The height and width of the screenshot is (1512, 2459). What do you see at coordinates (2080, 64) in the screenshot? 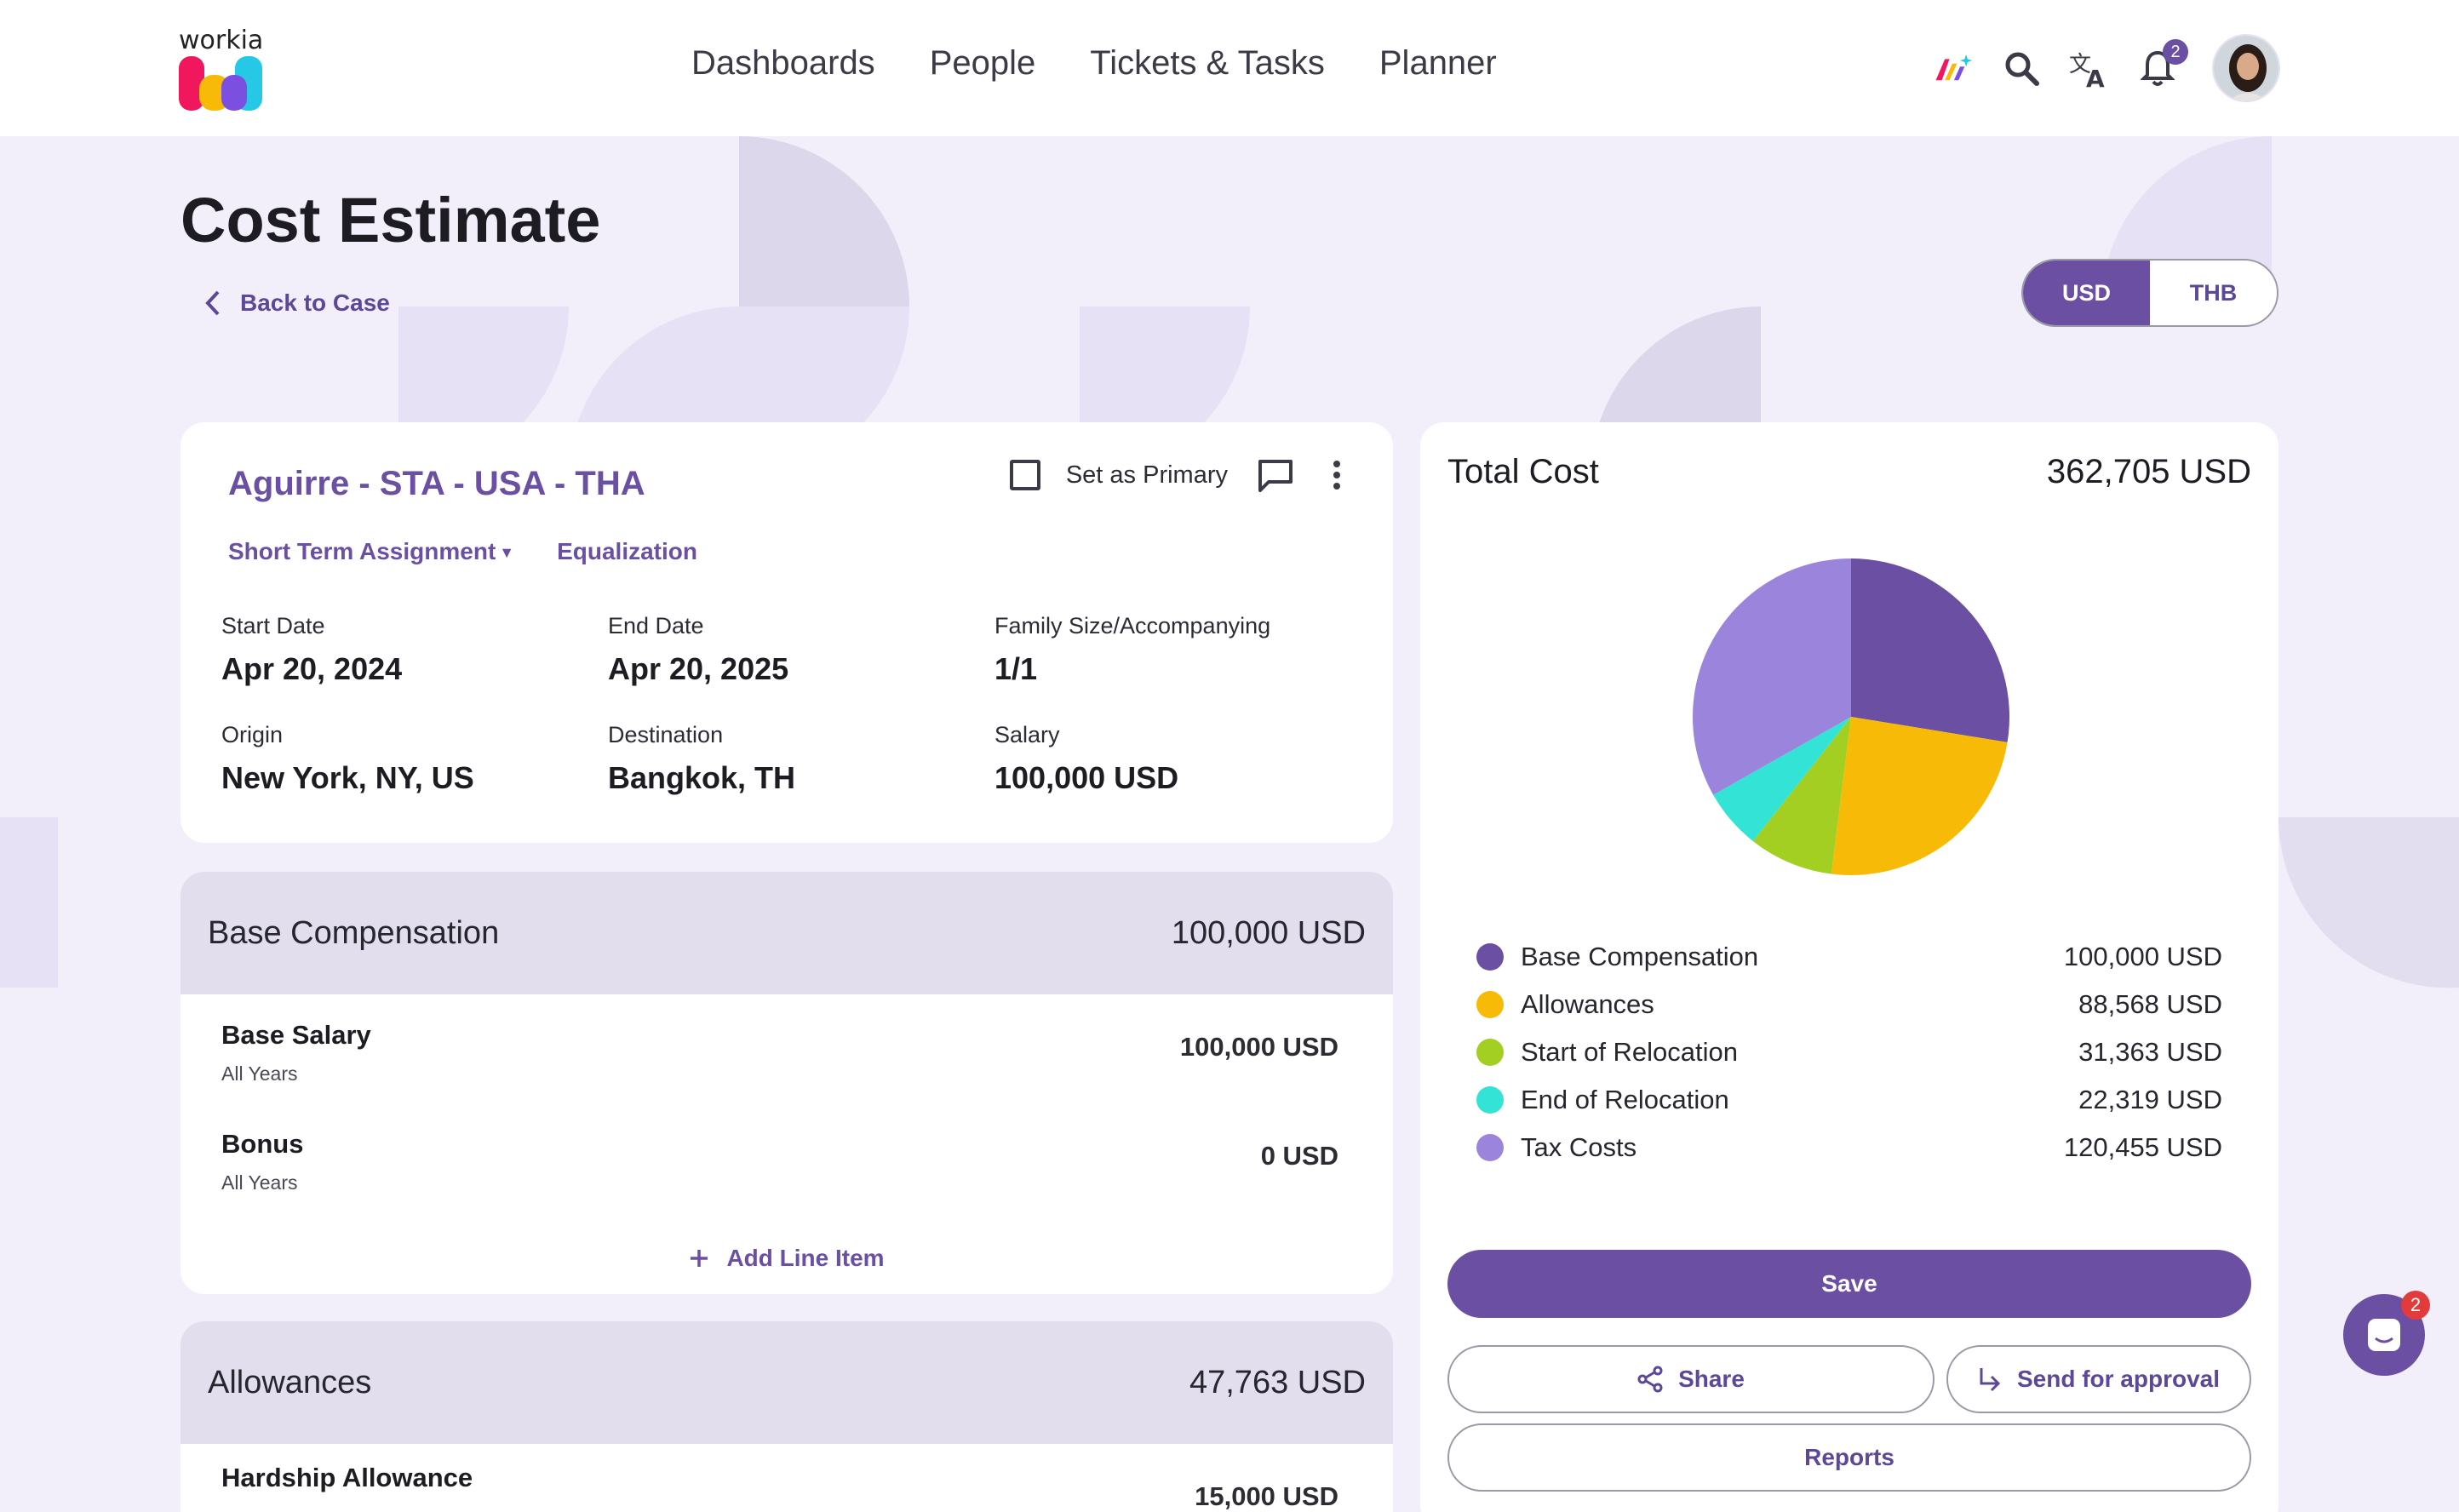
I see `svg-text: 文` at bounding box center [2080, 64].